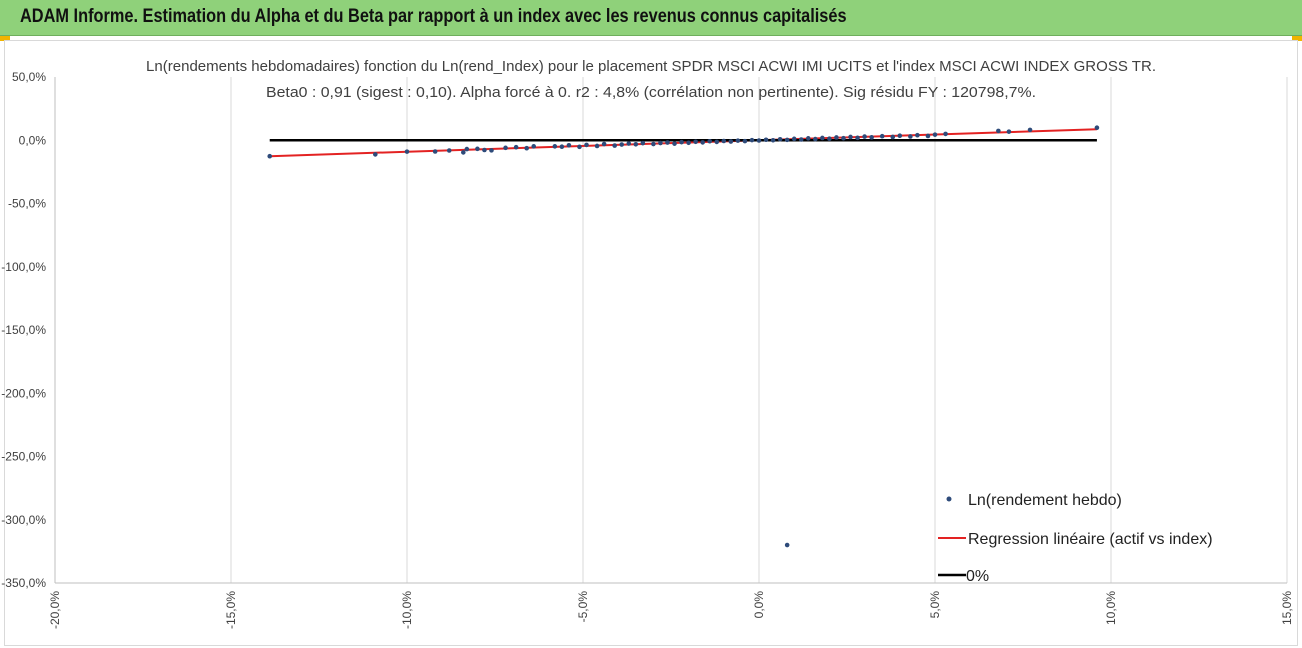 Image resolution: width=1302 pixels, height=648 pixels. I want to click on x-tick-label: -15,0%, so click(231, 610).